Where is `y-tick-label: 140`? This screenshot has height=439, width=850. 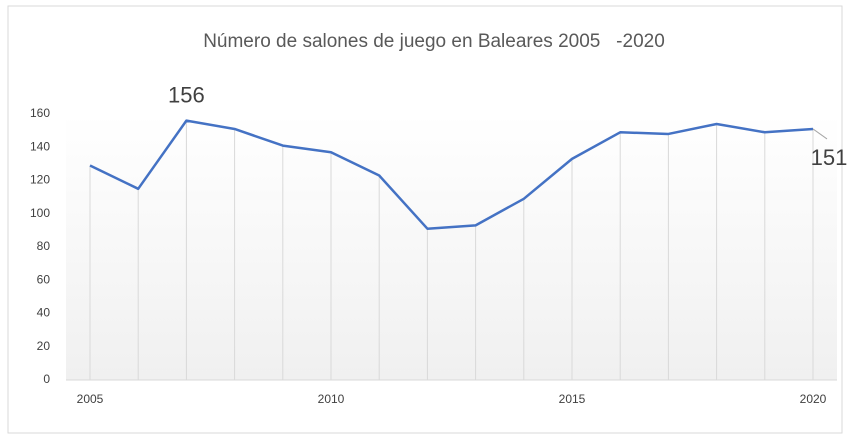
y-tick-label: 140 is located at coordinates (40, 146).